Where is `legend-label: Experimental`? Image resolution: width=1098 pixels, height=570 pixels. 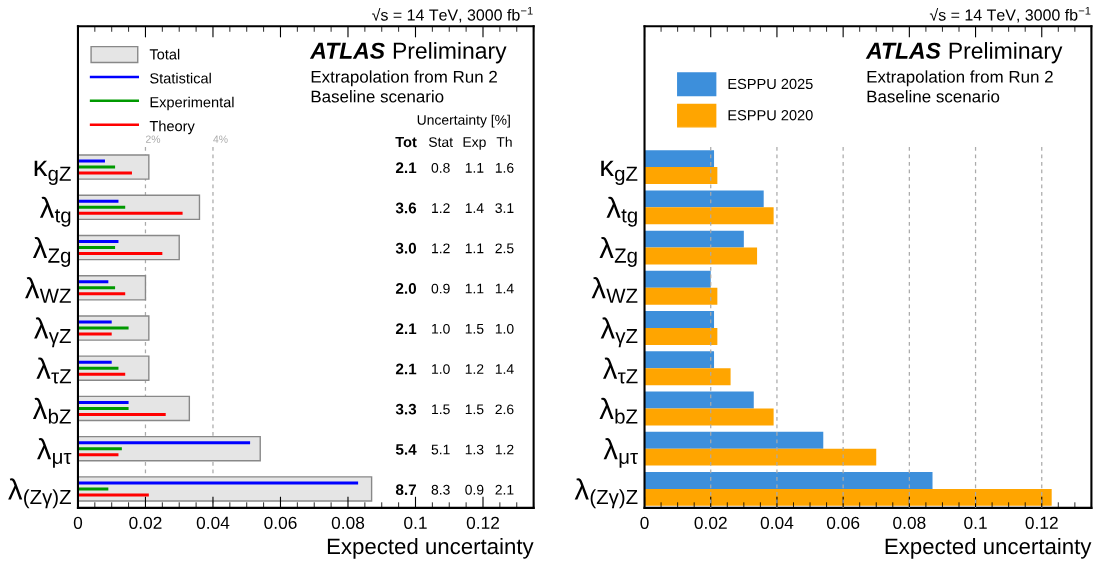
legend-label: Experimental is located at coordinates (192, 103).